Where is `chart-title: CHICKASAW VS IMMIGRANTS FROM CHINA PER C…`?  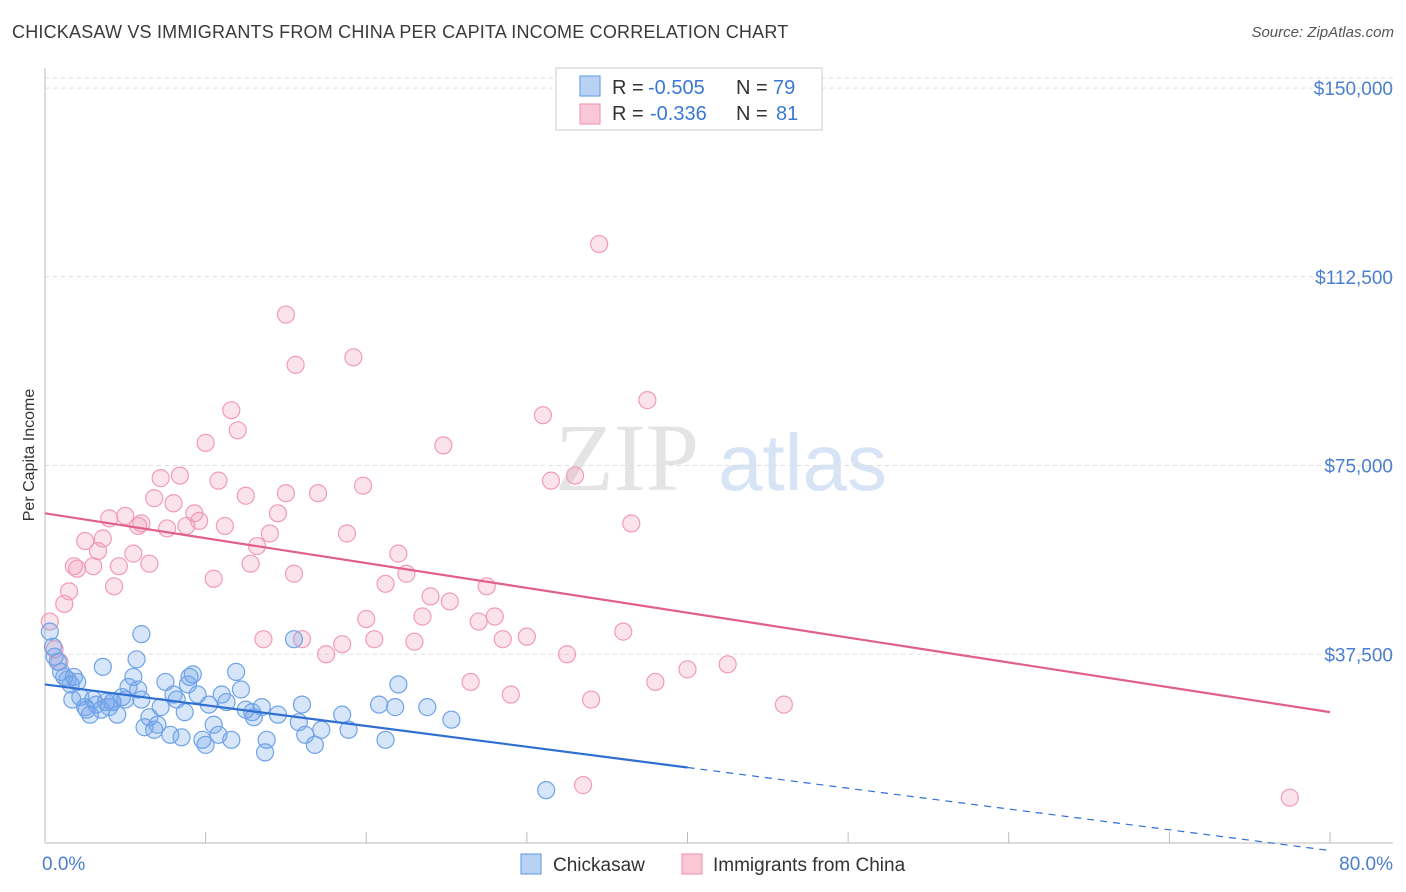
chart-title: CHICKASAW VS IMMIGRANTS FROM CHINA PER C… is located at coordinates (400, 32).